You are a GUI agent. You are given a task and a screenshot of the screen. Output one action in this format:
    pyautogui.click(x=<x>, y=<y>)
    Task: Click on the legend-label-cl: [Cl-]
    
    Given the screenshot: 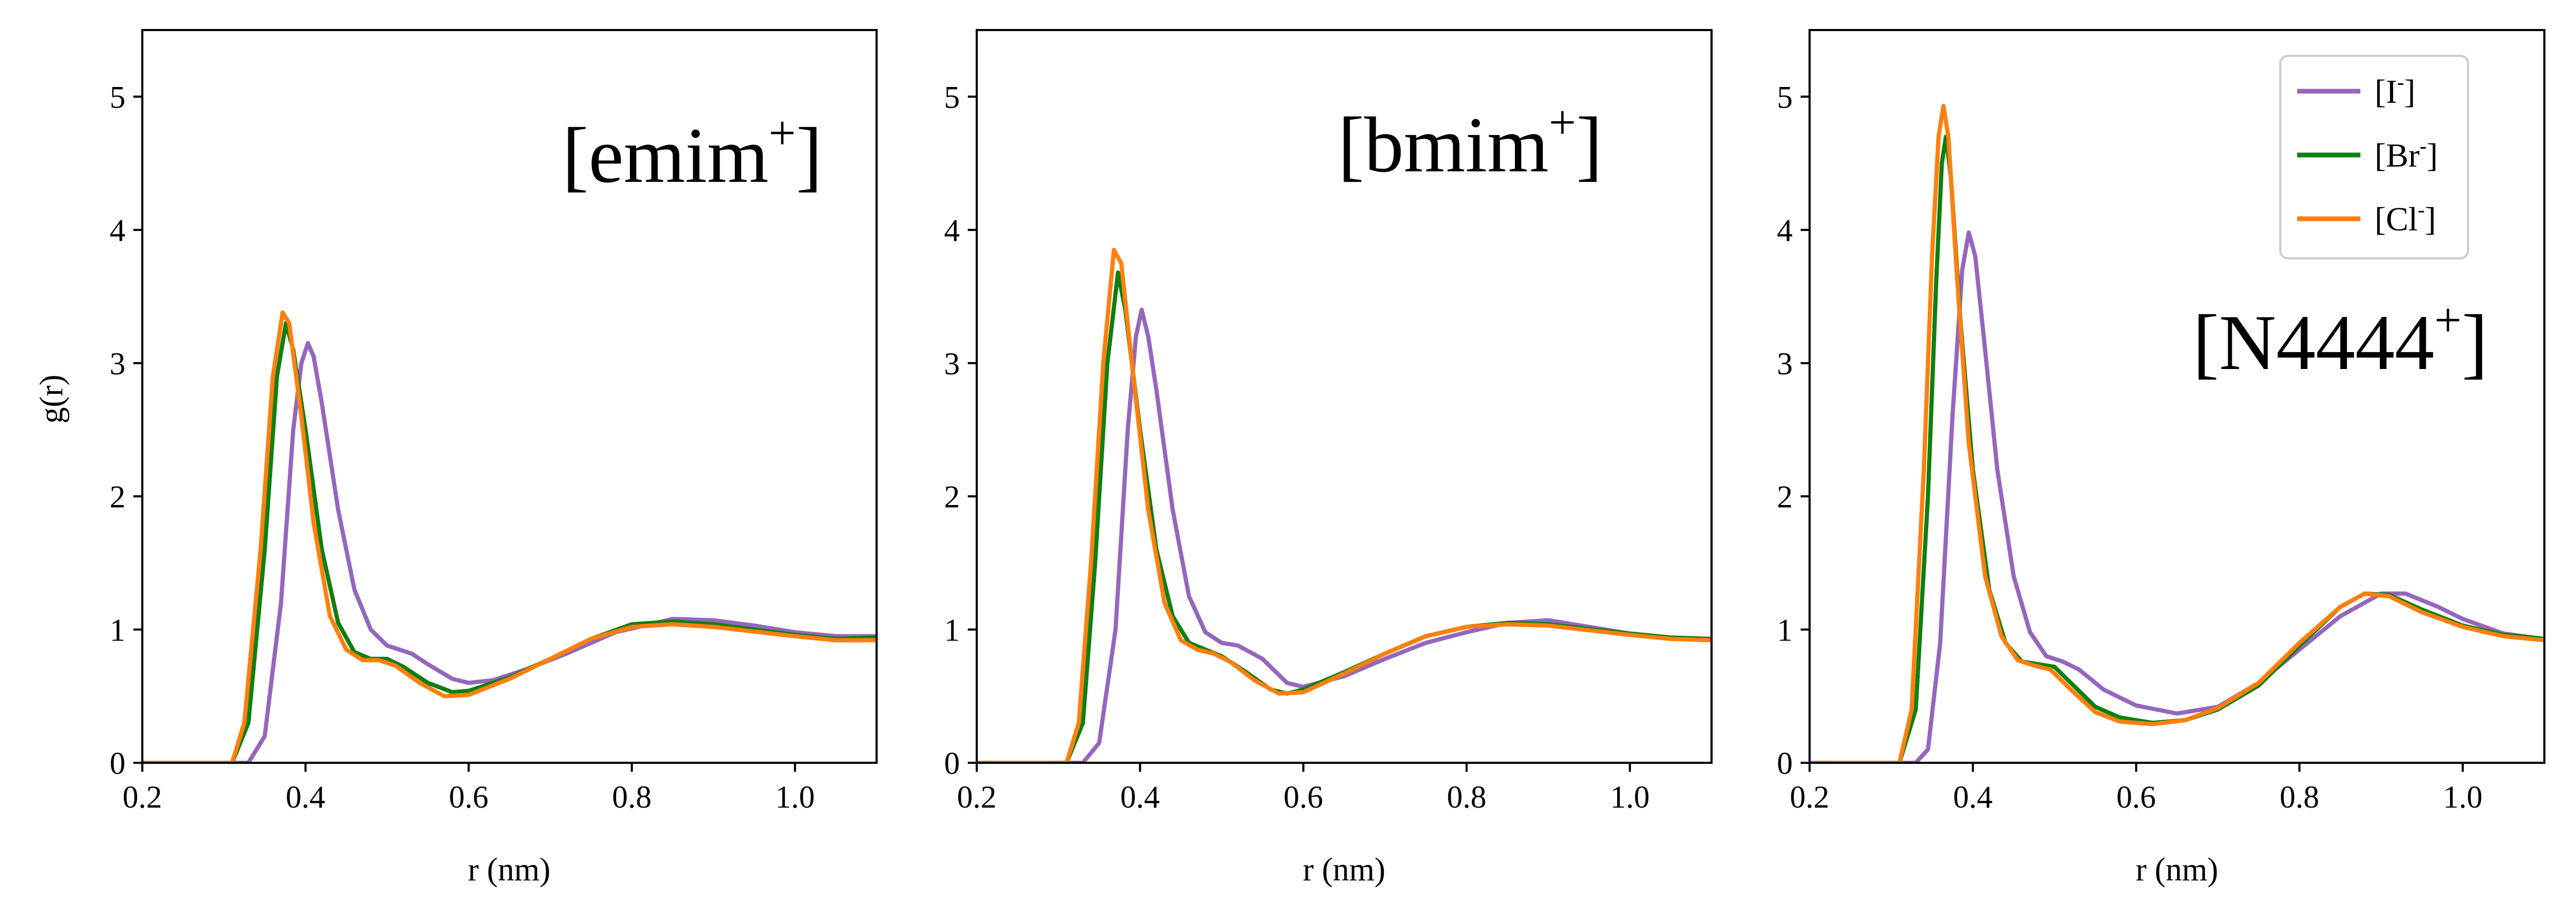 What is the action you would take?
    pyautogui.click(x=2405, y=218)
    